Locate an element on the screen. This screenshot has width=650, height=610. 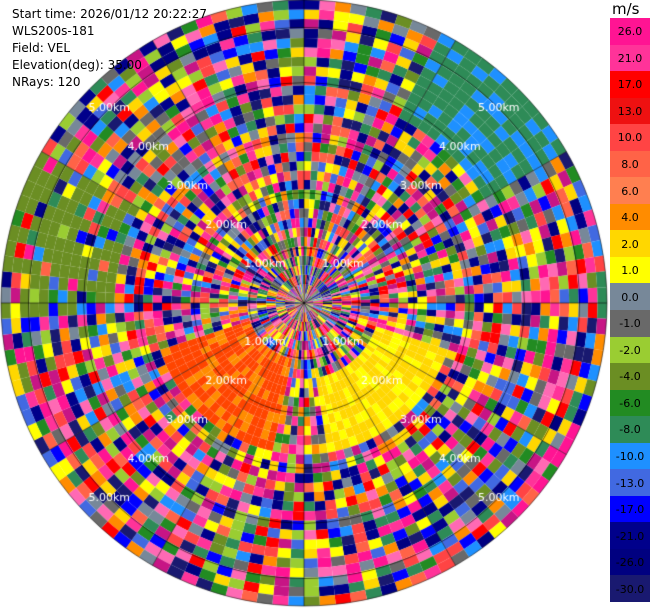
colorbar-tick-label: 4.0 is located at coordinates (630, 218).